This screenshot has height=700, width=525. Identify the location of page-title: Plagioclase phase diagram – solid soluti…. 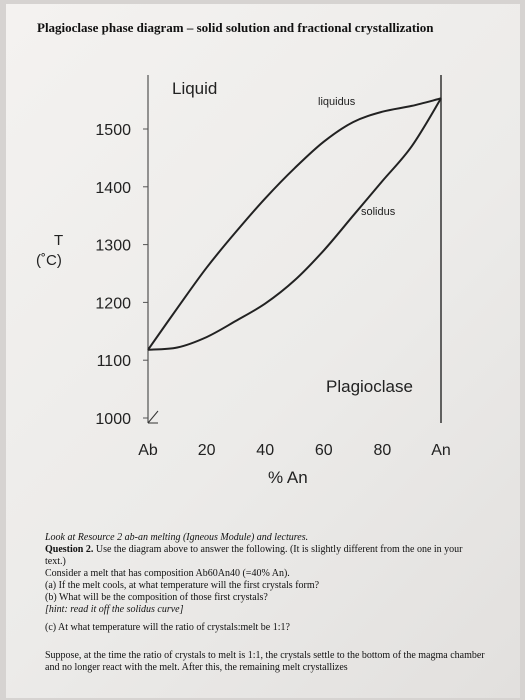
(235, 27).